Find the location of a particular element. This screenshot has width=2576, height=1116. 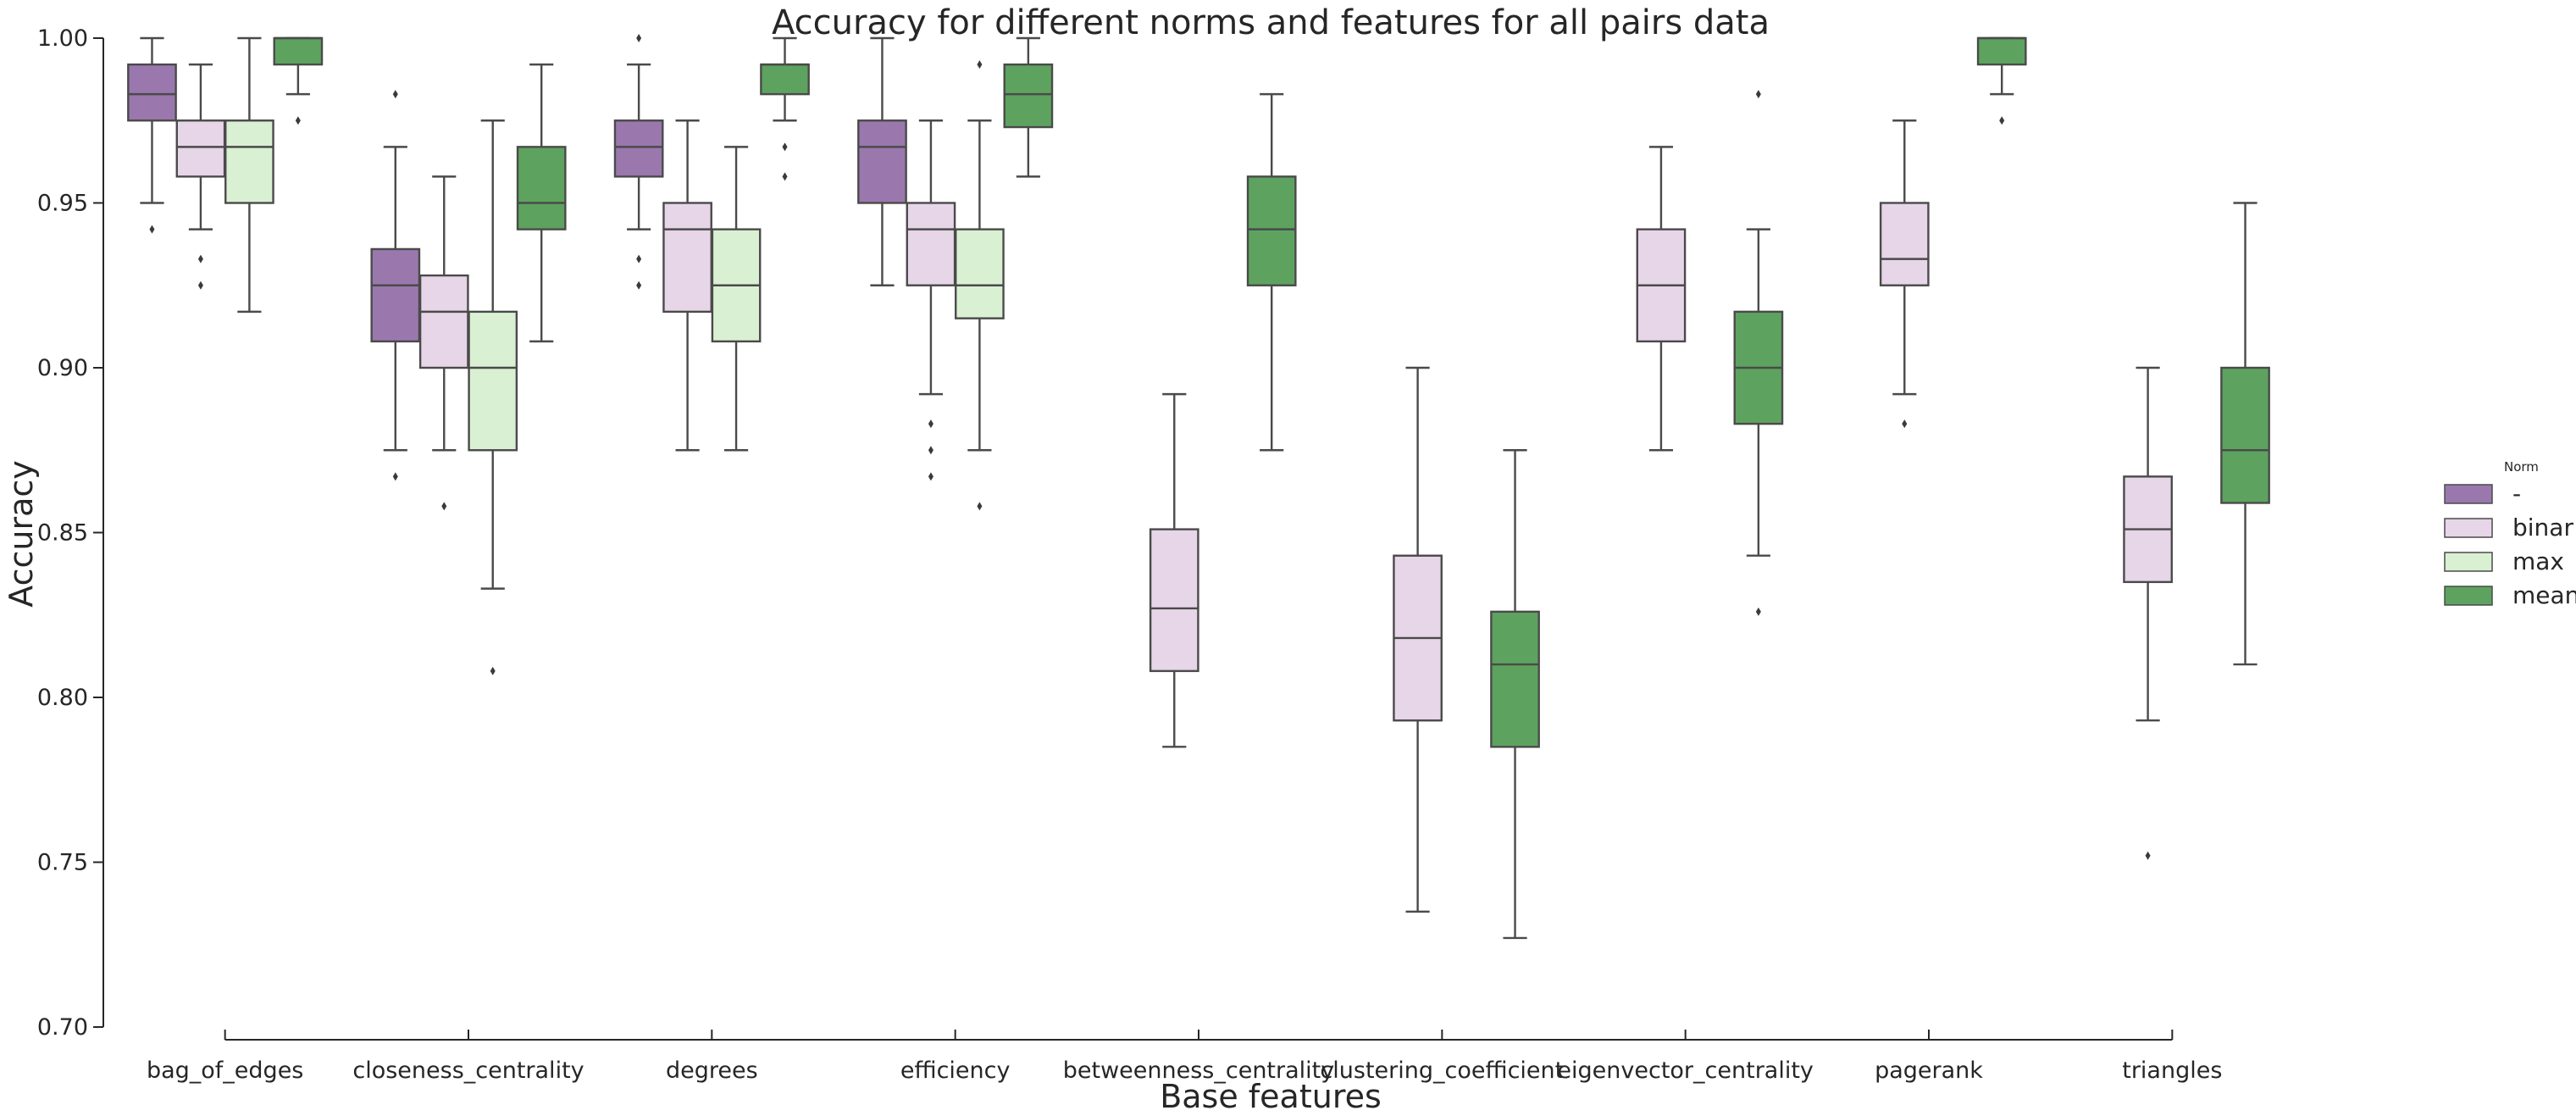

legend-title: Norm is located at coordinates (2521, 467).